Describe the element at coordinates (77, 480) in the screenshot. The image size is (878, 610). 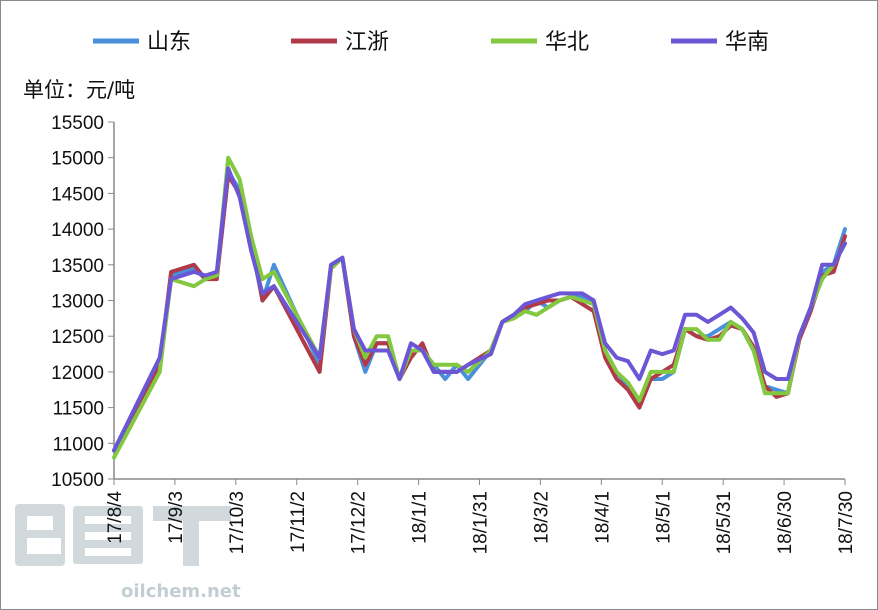
I see `y-tick-label: 10500` at that location.